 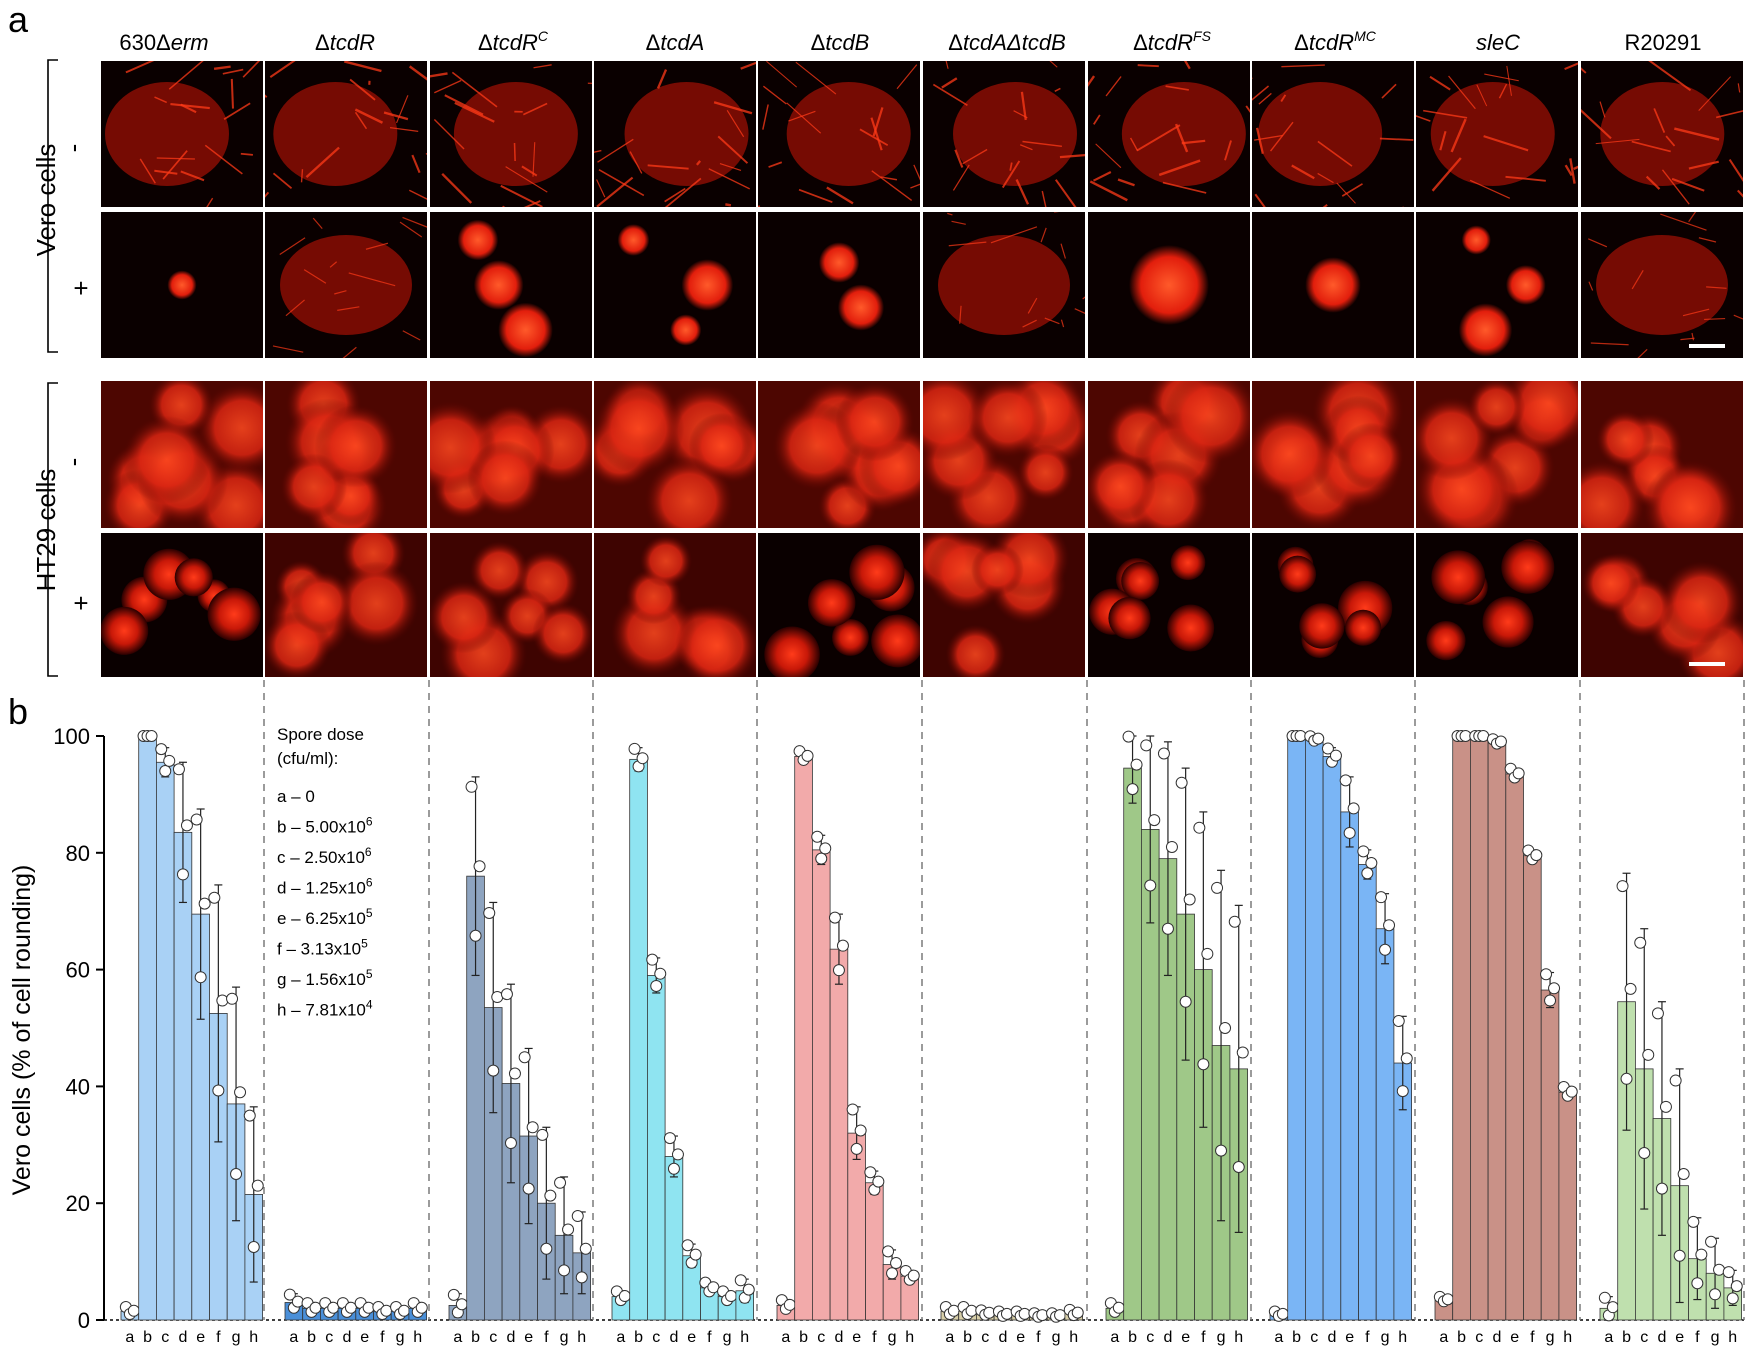 I want to click on strain-label: ΔtcdR, so click(x=345, y=42).